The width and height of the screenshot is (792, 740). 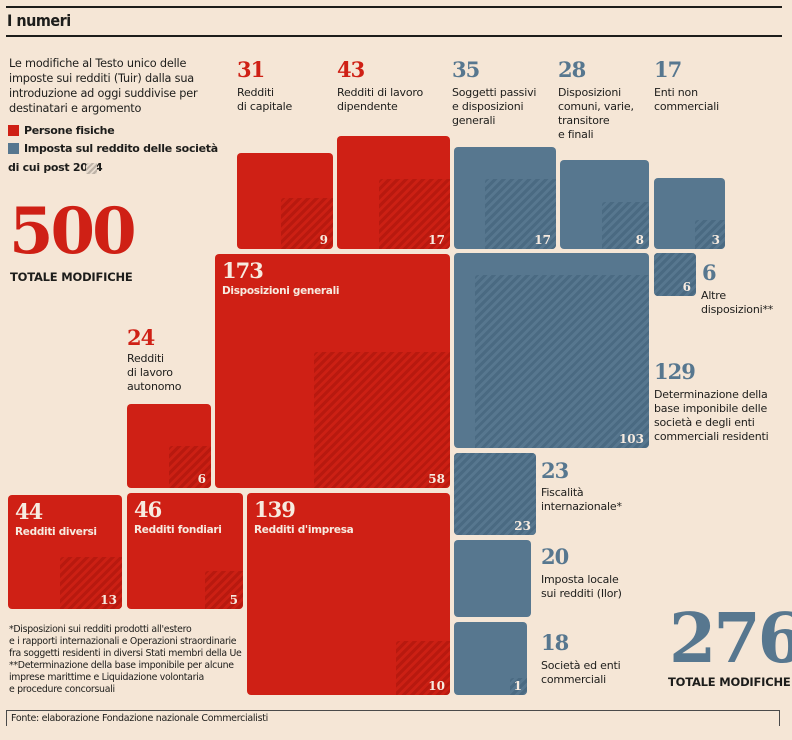 What do you see at coordinates (394, 36) in the screenshot?
I see `title-rule` at bounding box center [394, 36].